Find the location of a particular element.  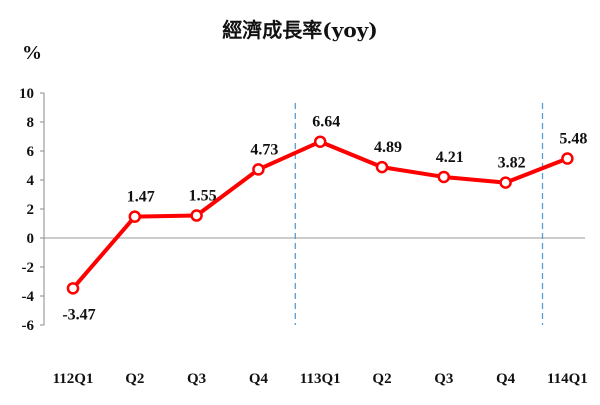

data-label: -3.47 is located at coordinates (78, 314).